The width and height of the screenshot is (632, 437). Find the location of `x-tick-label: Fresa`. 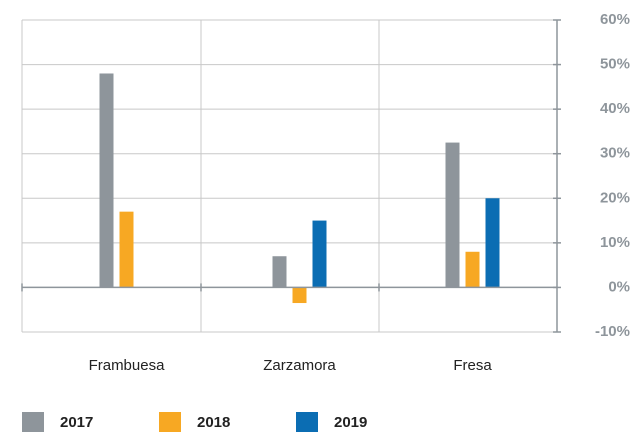

x-tick-label: Fresa is located at coordinates (472, 365).